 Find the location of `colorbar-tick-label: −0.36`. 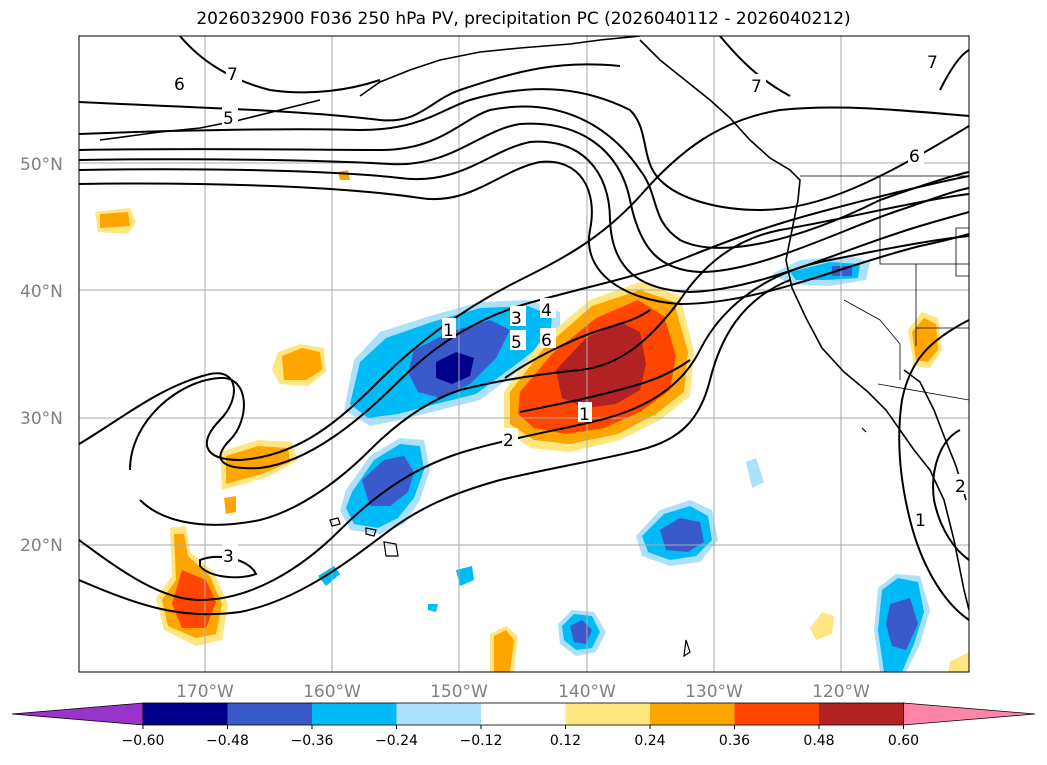

colorbar-tick-label: −0.36 is located at coordinates (312, 741).